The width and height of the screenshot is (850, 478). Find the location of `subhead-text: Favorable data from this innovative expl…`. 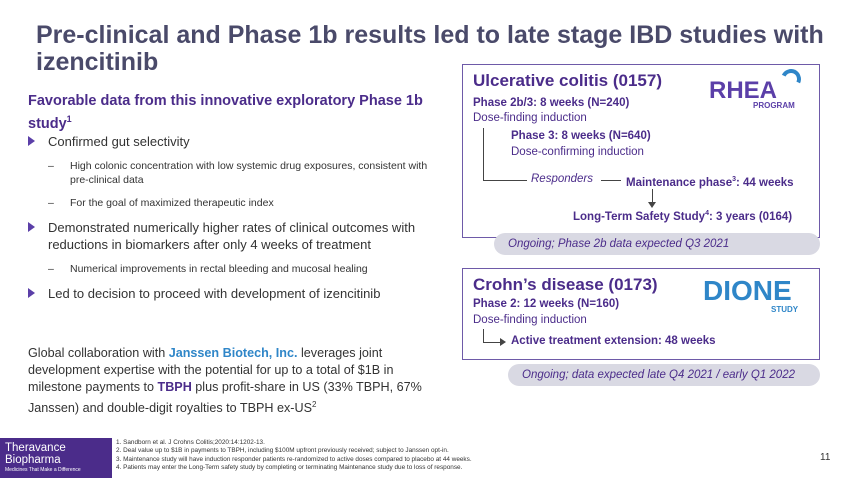

subhead-text: Favorable data from this innovative expl… is located at coordinates (225, 112).